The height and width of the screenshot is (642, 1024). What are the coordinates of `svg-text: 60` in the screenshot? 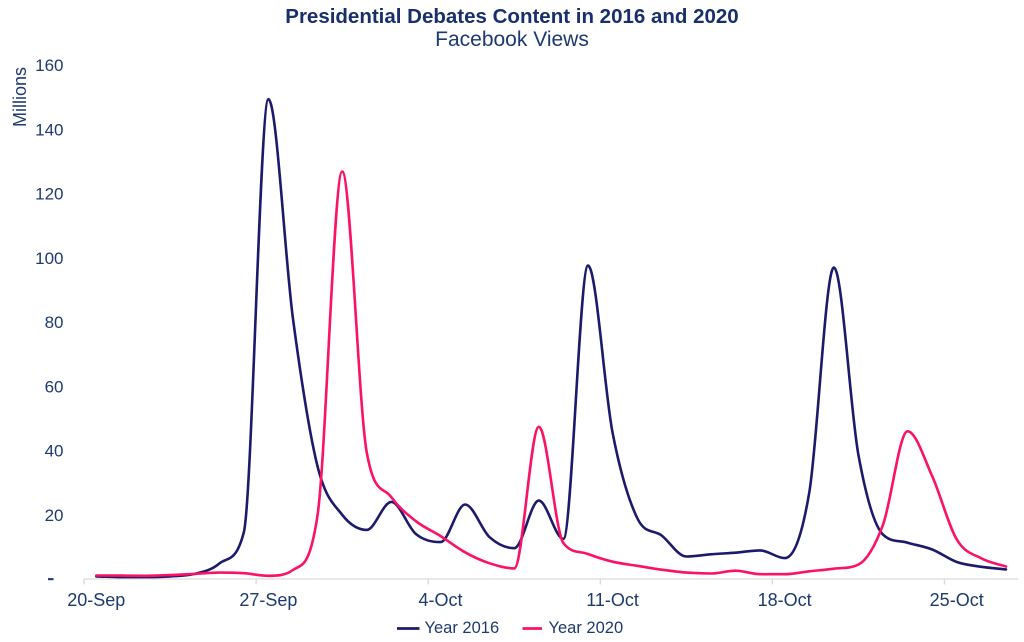 It's located at (54, 386).